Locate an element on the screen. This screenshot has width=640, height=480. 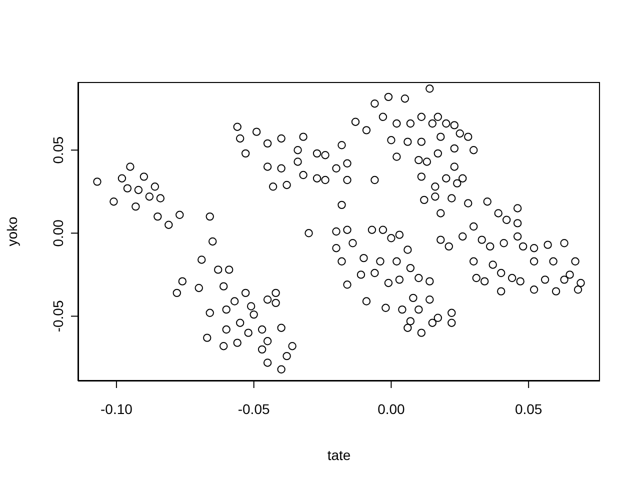
y-tick-label: 0.05 is located at coordinates (58, 150).